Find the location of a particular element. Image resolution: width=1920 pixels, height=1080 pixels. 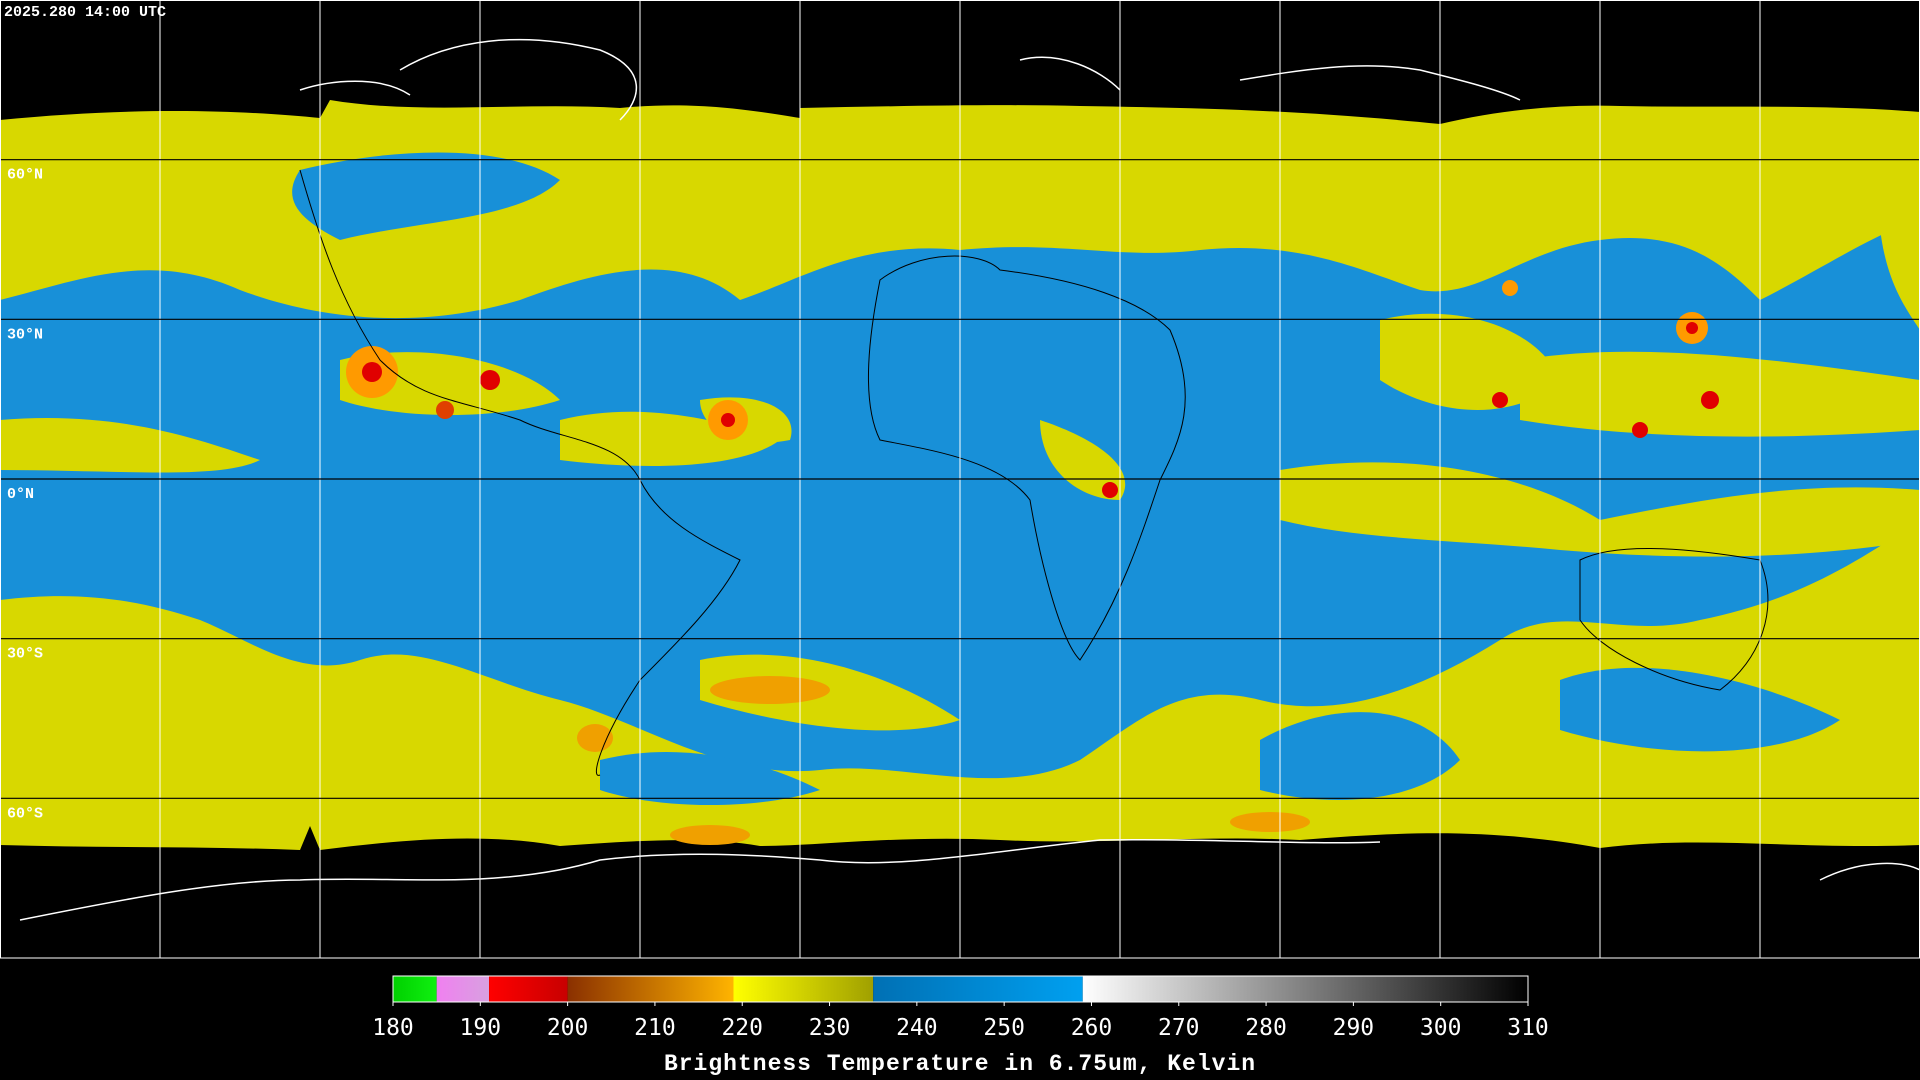

timestamp: 2025.280 14:00 UTC is located at coordinates (85, 12).